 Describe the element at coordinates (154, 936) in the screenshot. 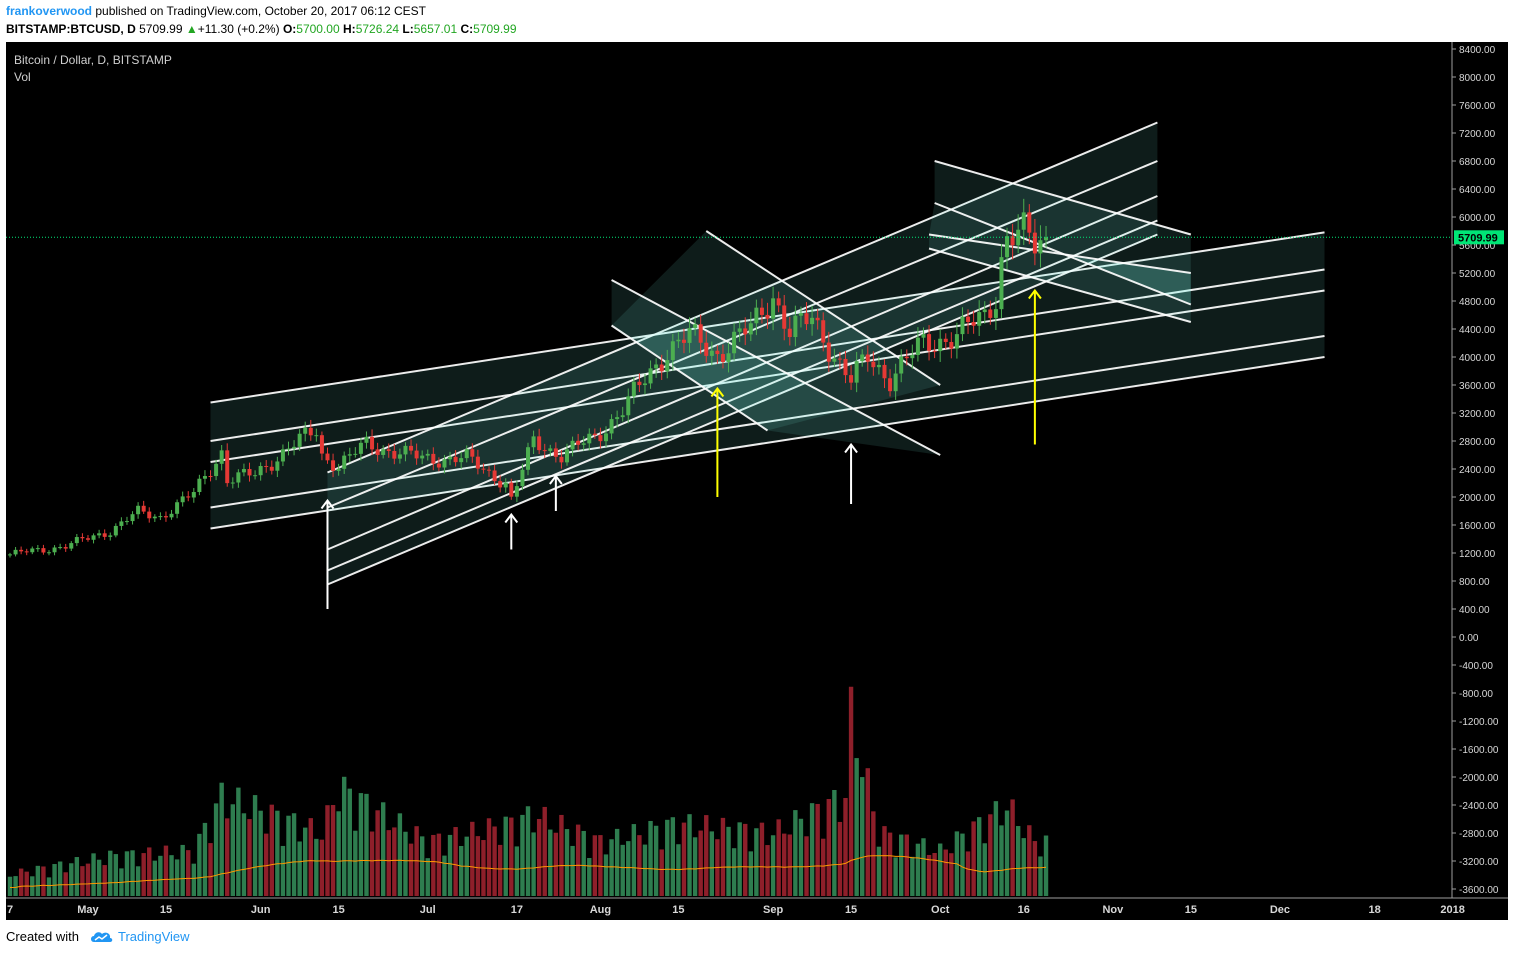

I see `tradingview-link: TradingView` at that location.